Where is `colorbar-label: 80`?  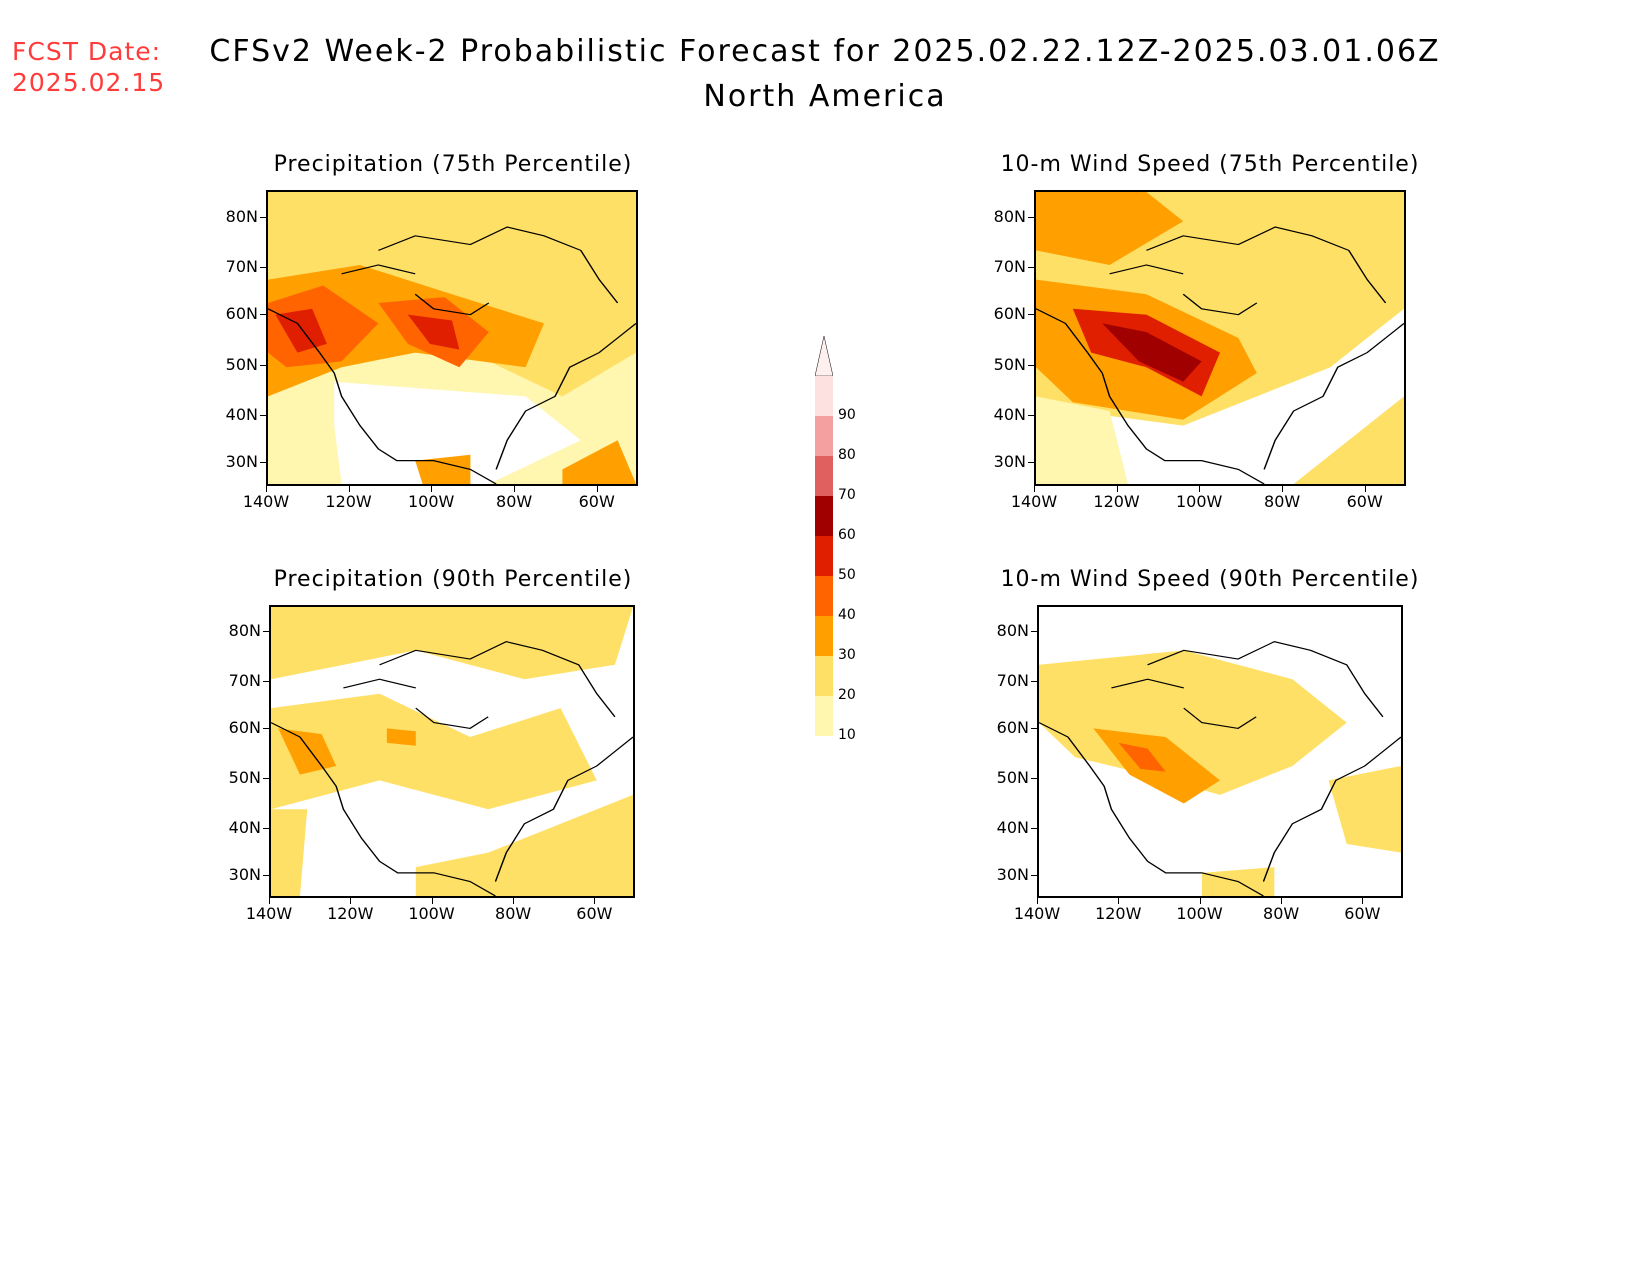
colorbar-label: 80 is located at coordinates (847, 455).